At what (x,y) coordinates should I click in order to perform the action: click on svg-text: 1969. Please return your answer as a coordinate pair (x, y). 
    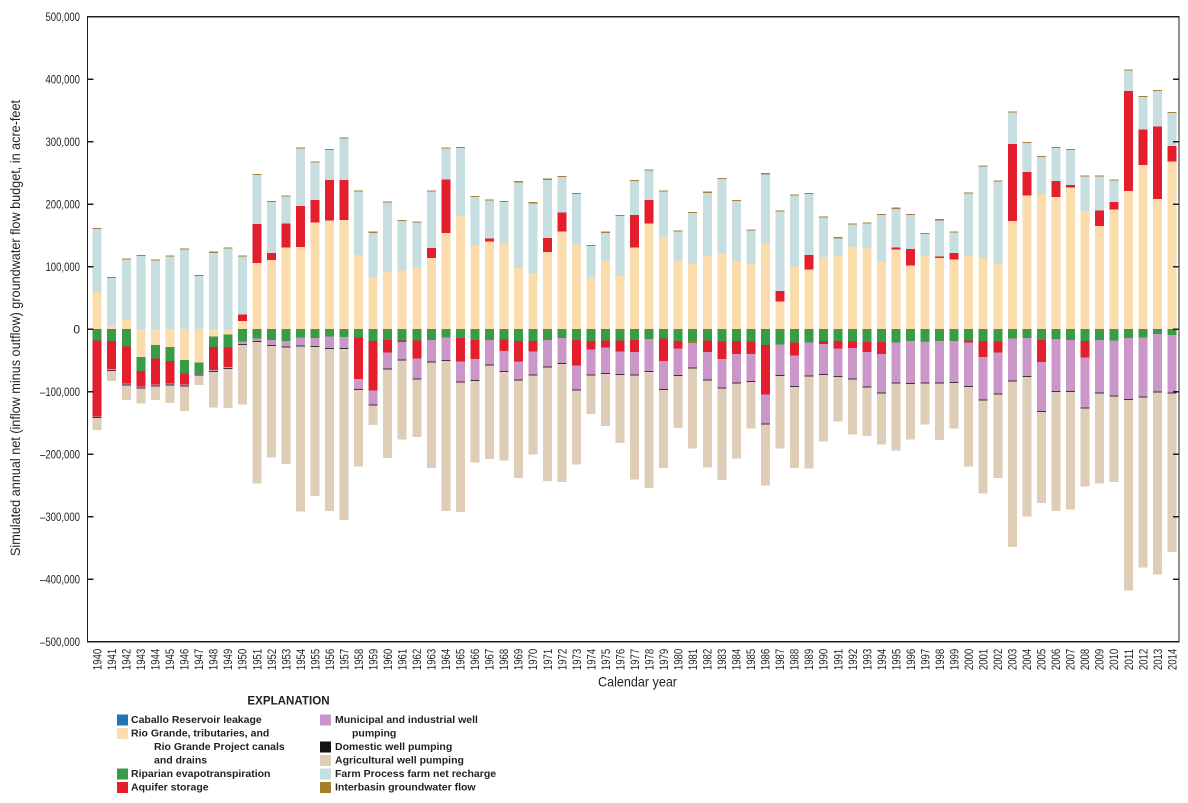
    Looking at the image, I should click on (519, 660).